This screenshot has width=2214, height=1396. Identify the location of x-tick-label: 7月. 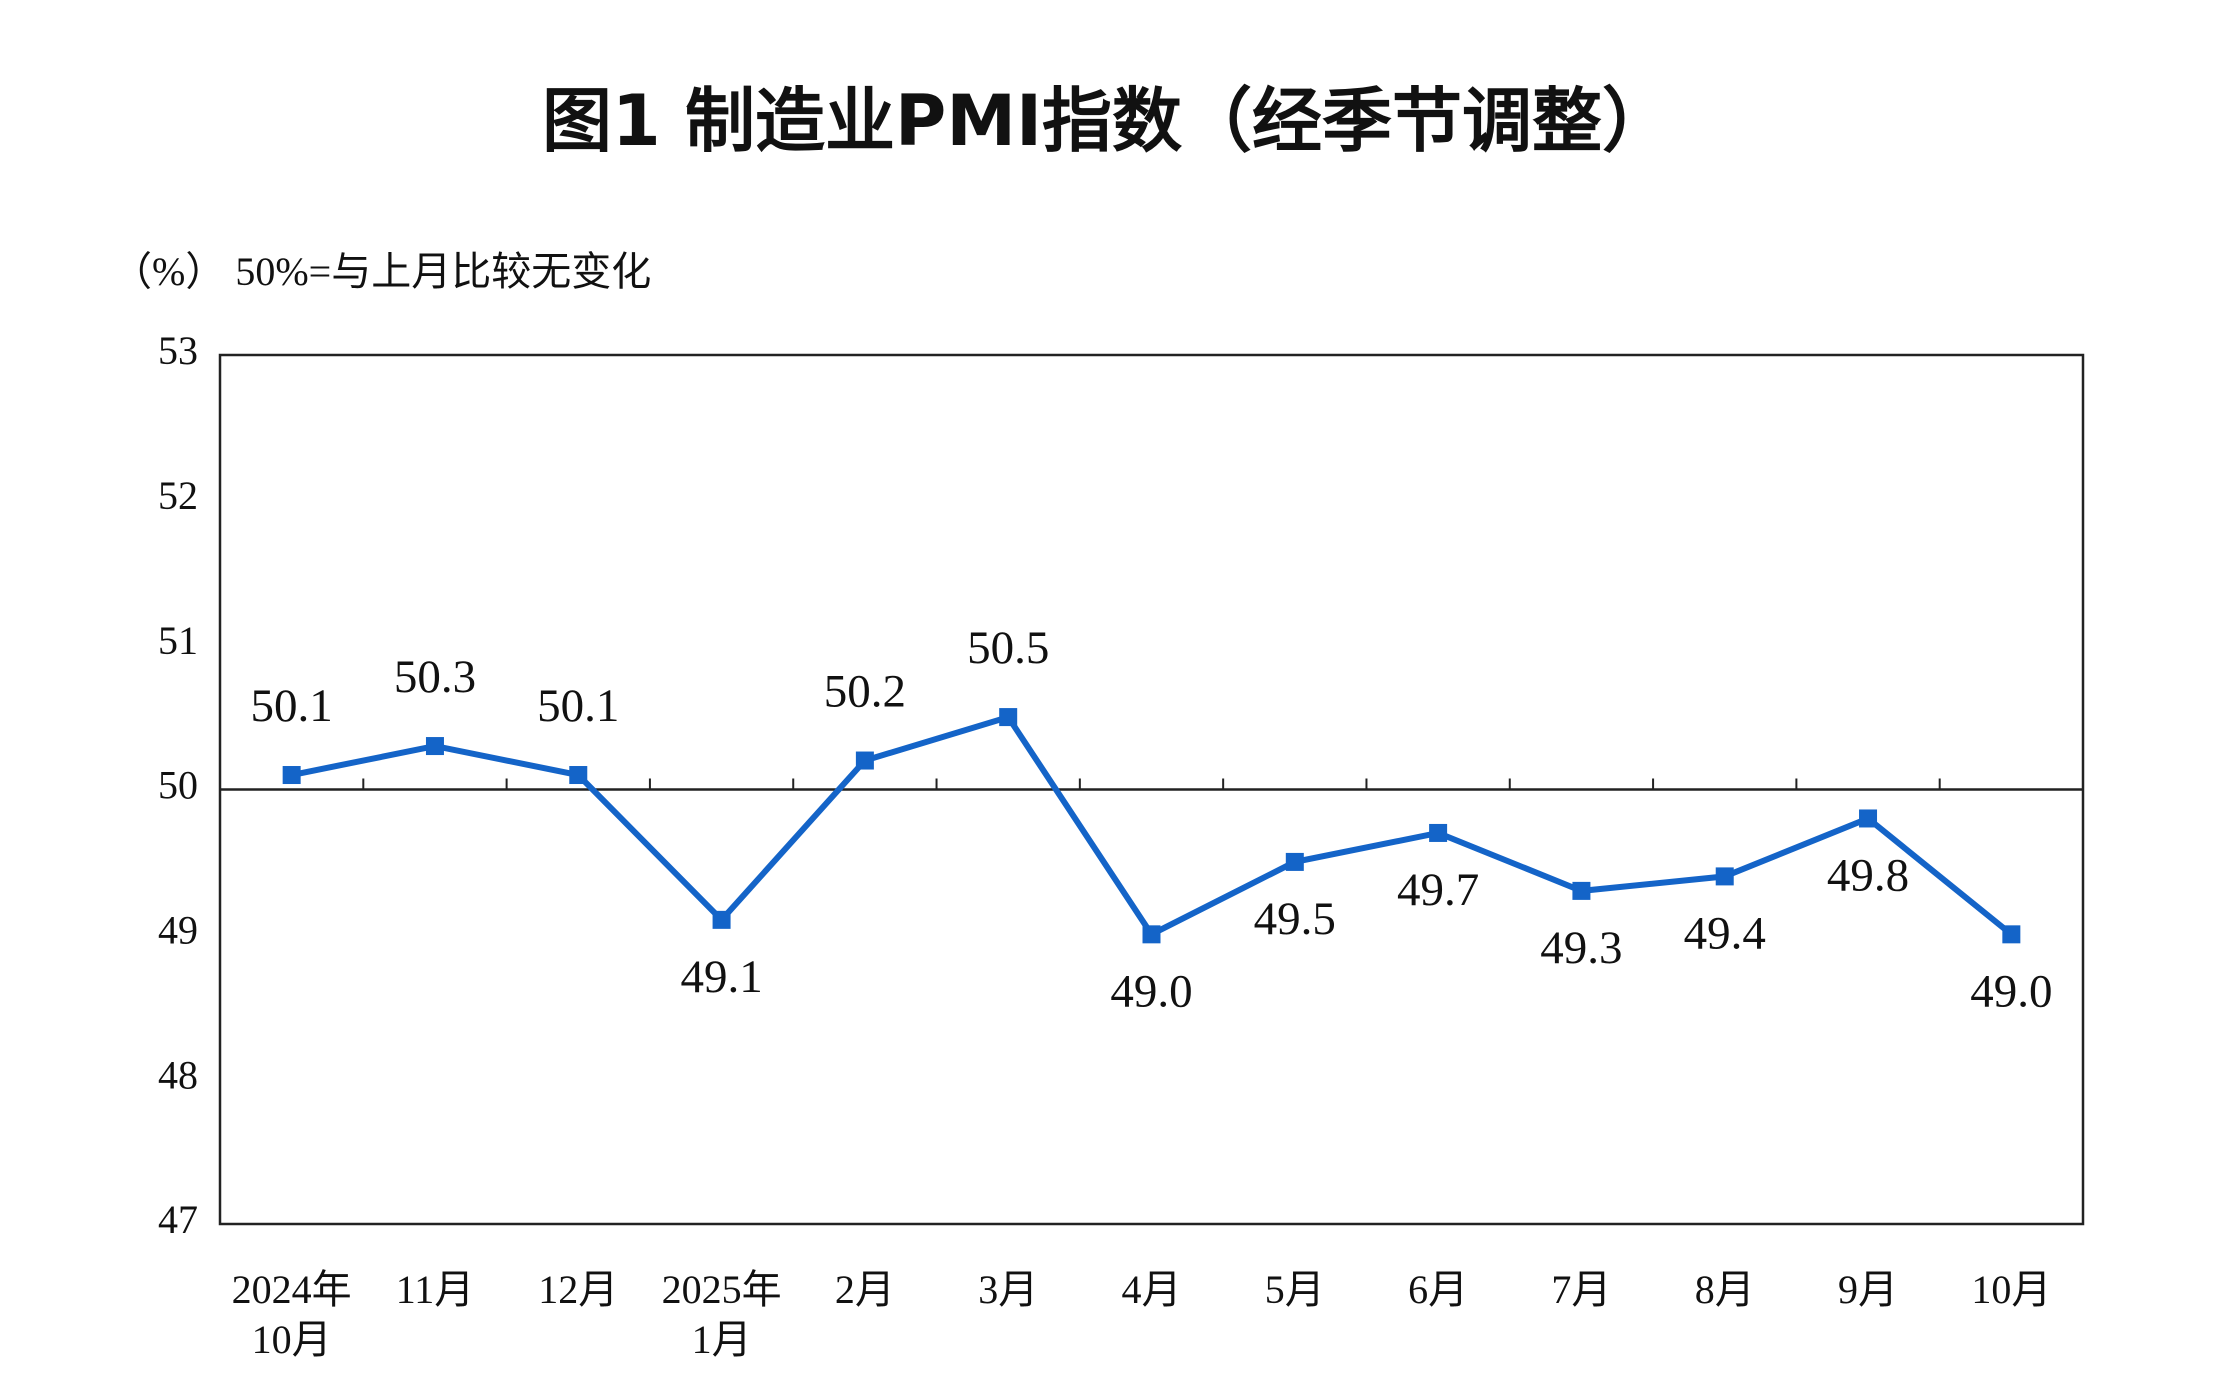
(1581, 1289).